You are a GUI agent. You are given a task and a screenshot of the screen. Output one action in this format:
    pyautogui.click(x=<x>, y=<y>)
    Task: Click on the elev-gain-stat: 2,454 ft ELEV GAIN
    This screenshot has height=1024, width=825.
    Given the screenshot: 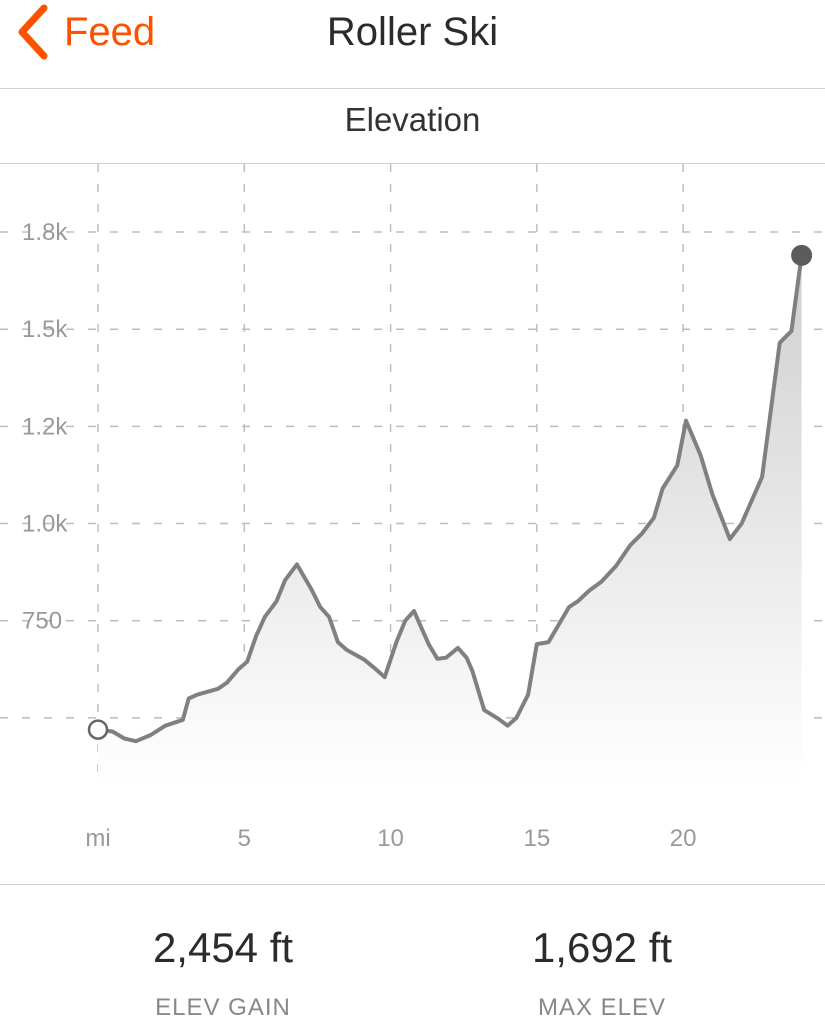 What is the action you would take?
    pyautogui.click(x=223, y=971)
    